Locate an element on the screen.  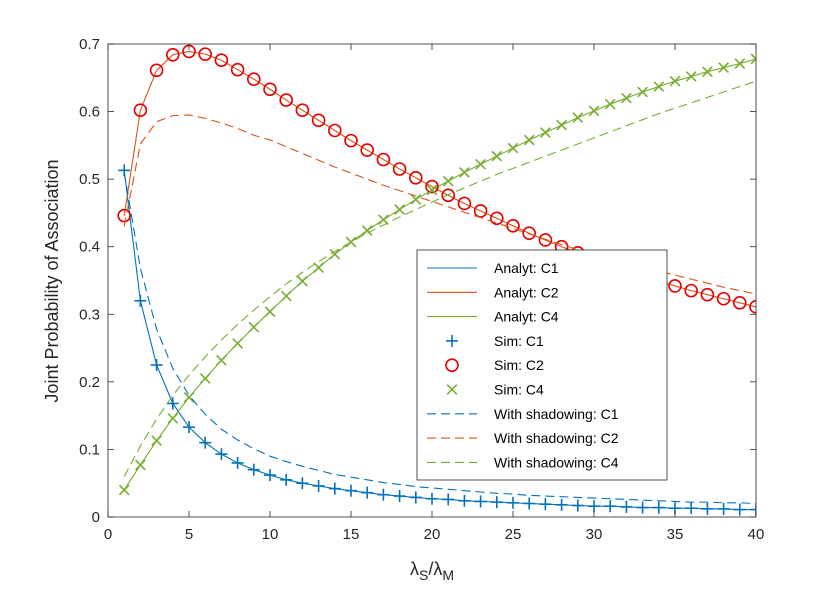
legend-entry-sim-c2: Sim: C2 is located at coordinates (494, 365).